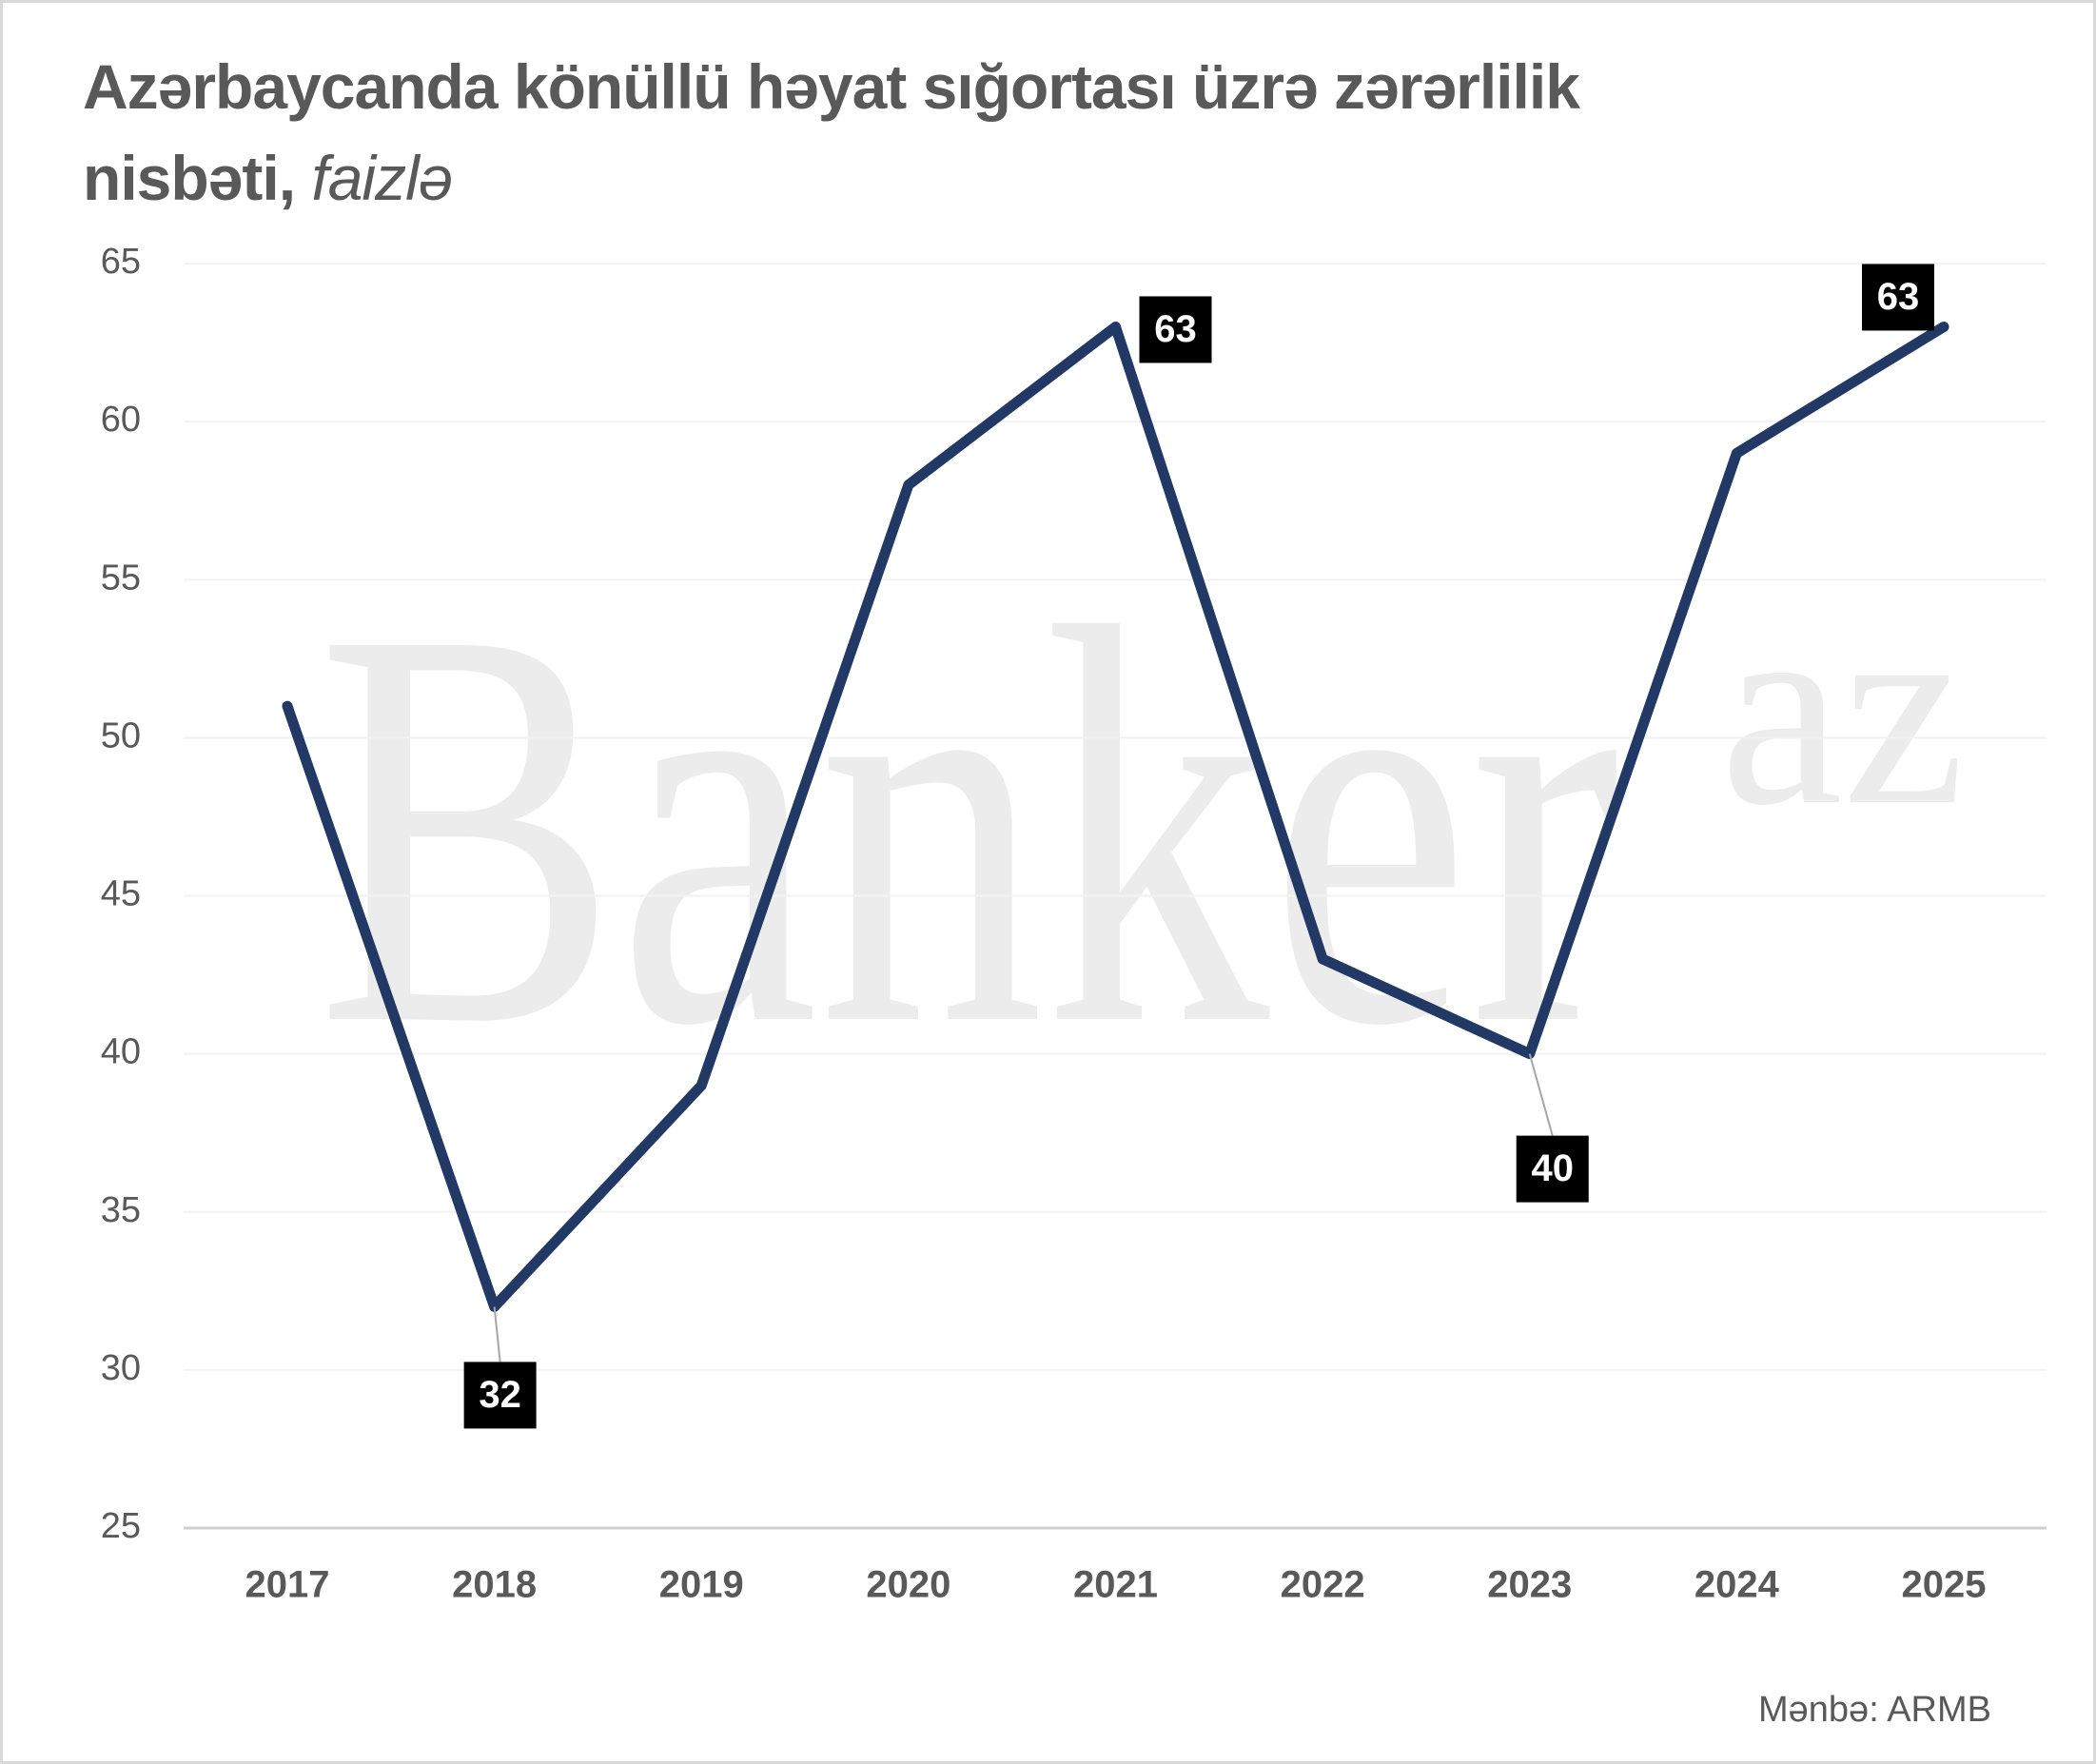 This screenshot has height=1764, width=2096. I want to click on y-tick-label: 55, so click(121, 578).